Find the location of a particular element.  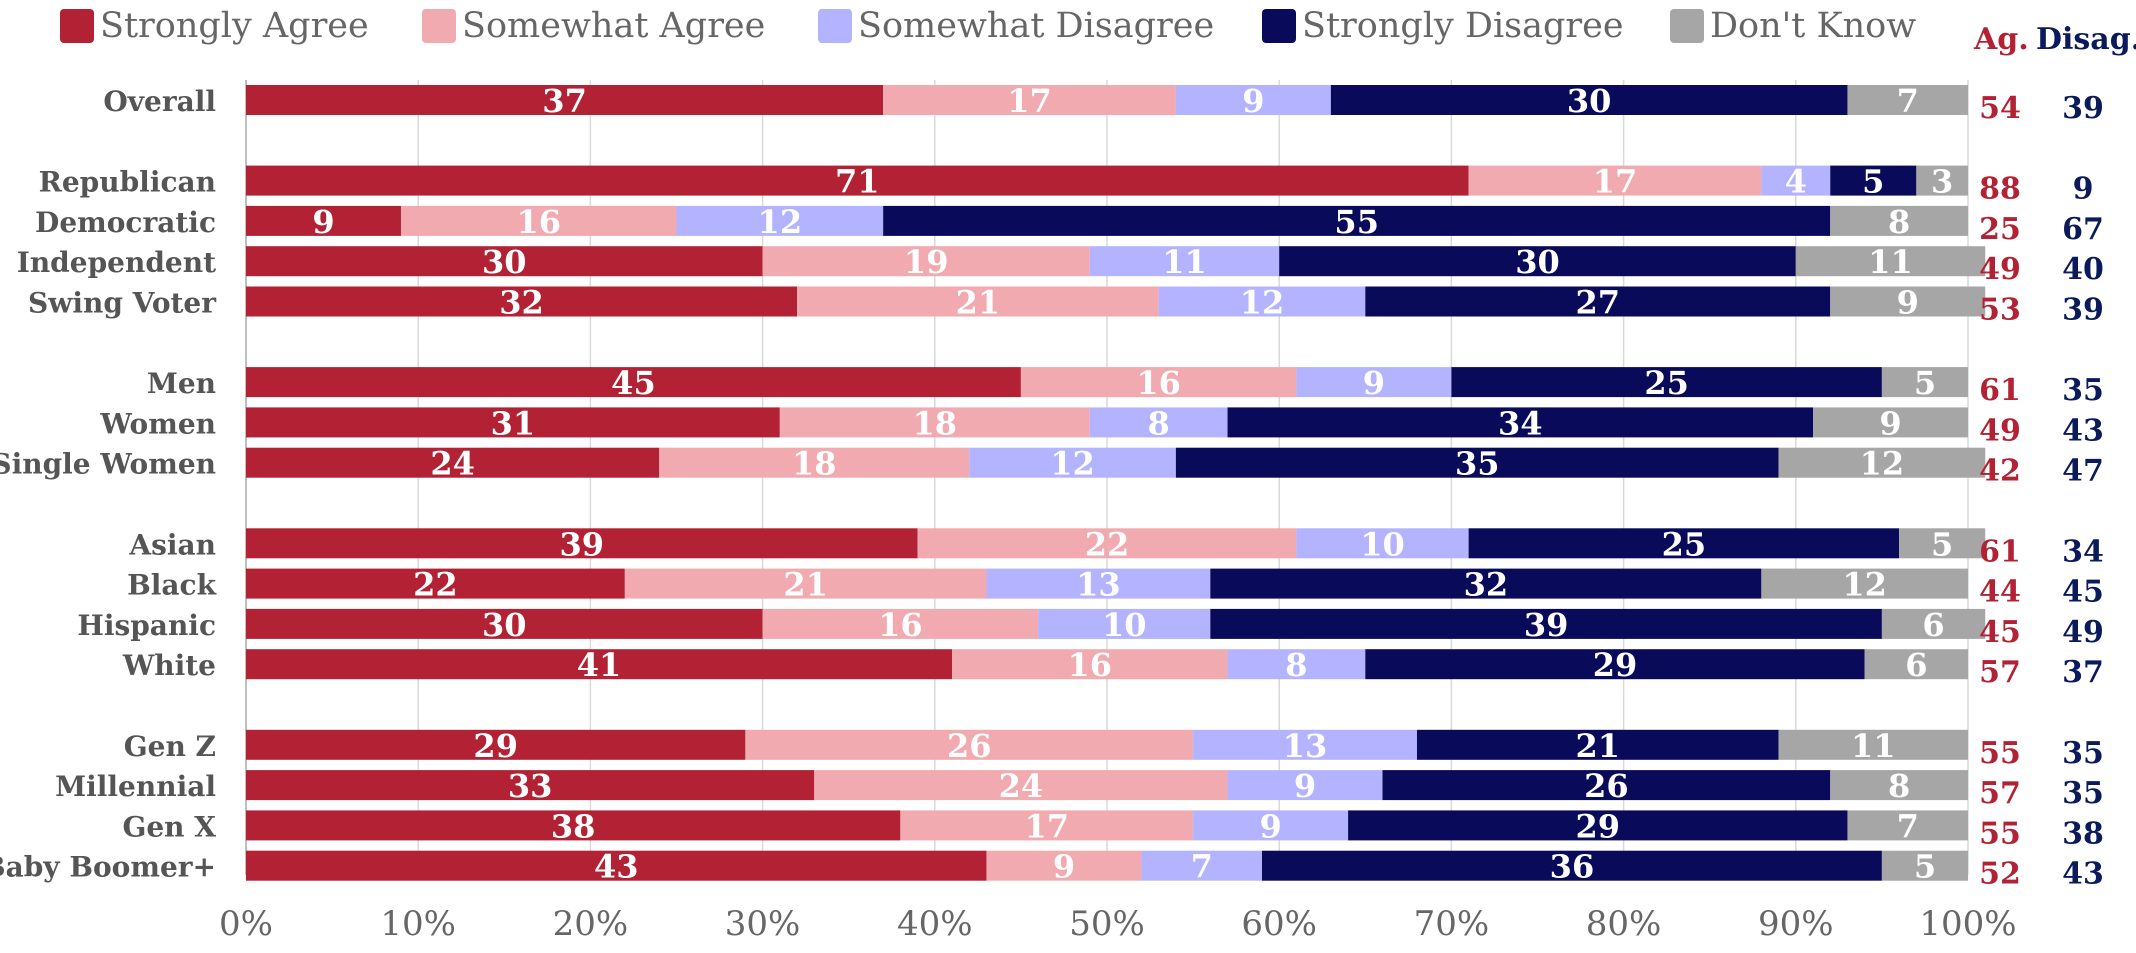

legend-swatch-somewhat-disagree is located at coordinates (835, 26).